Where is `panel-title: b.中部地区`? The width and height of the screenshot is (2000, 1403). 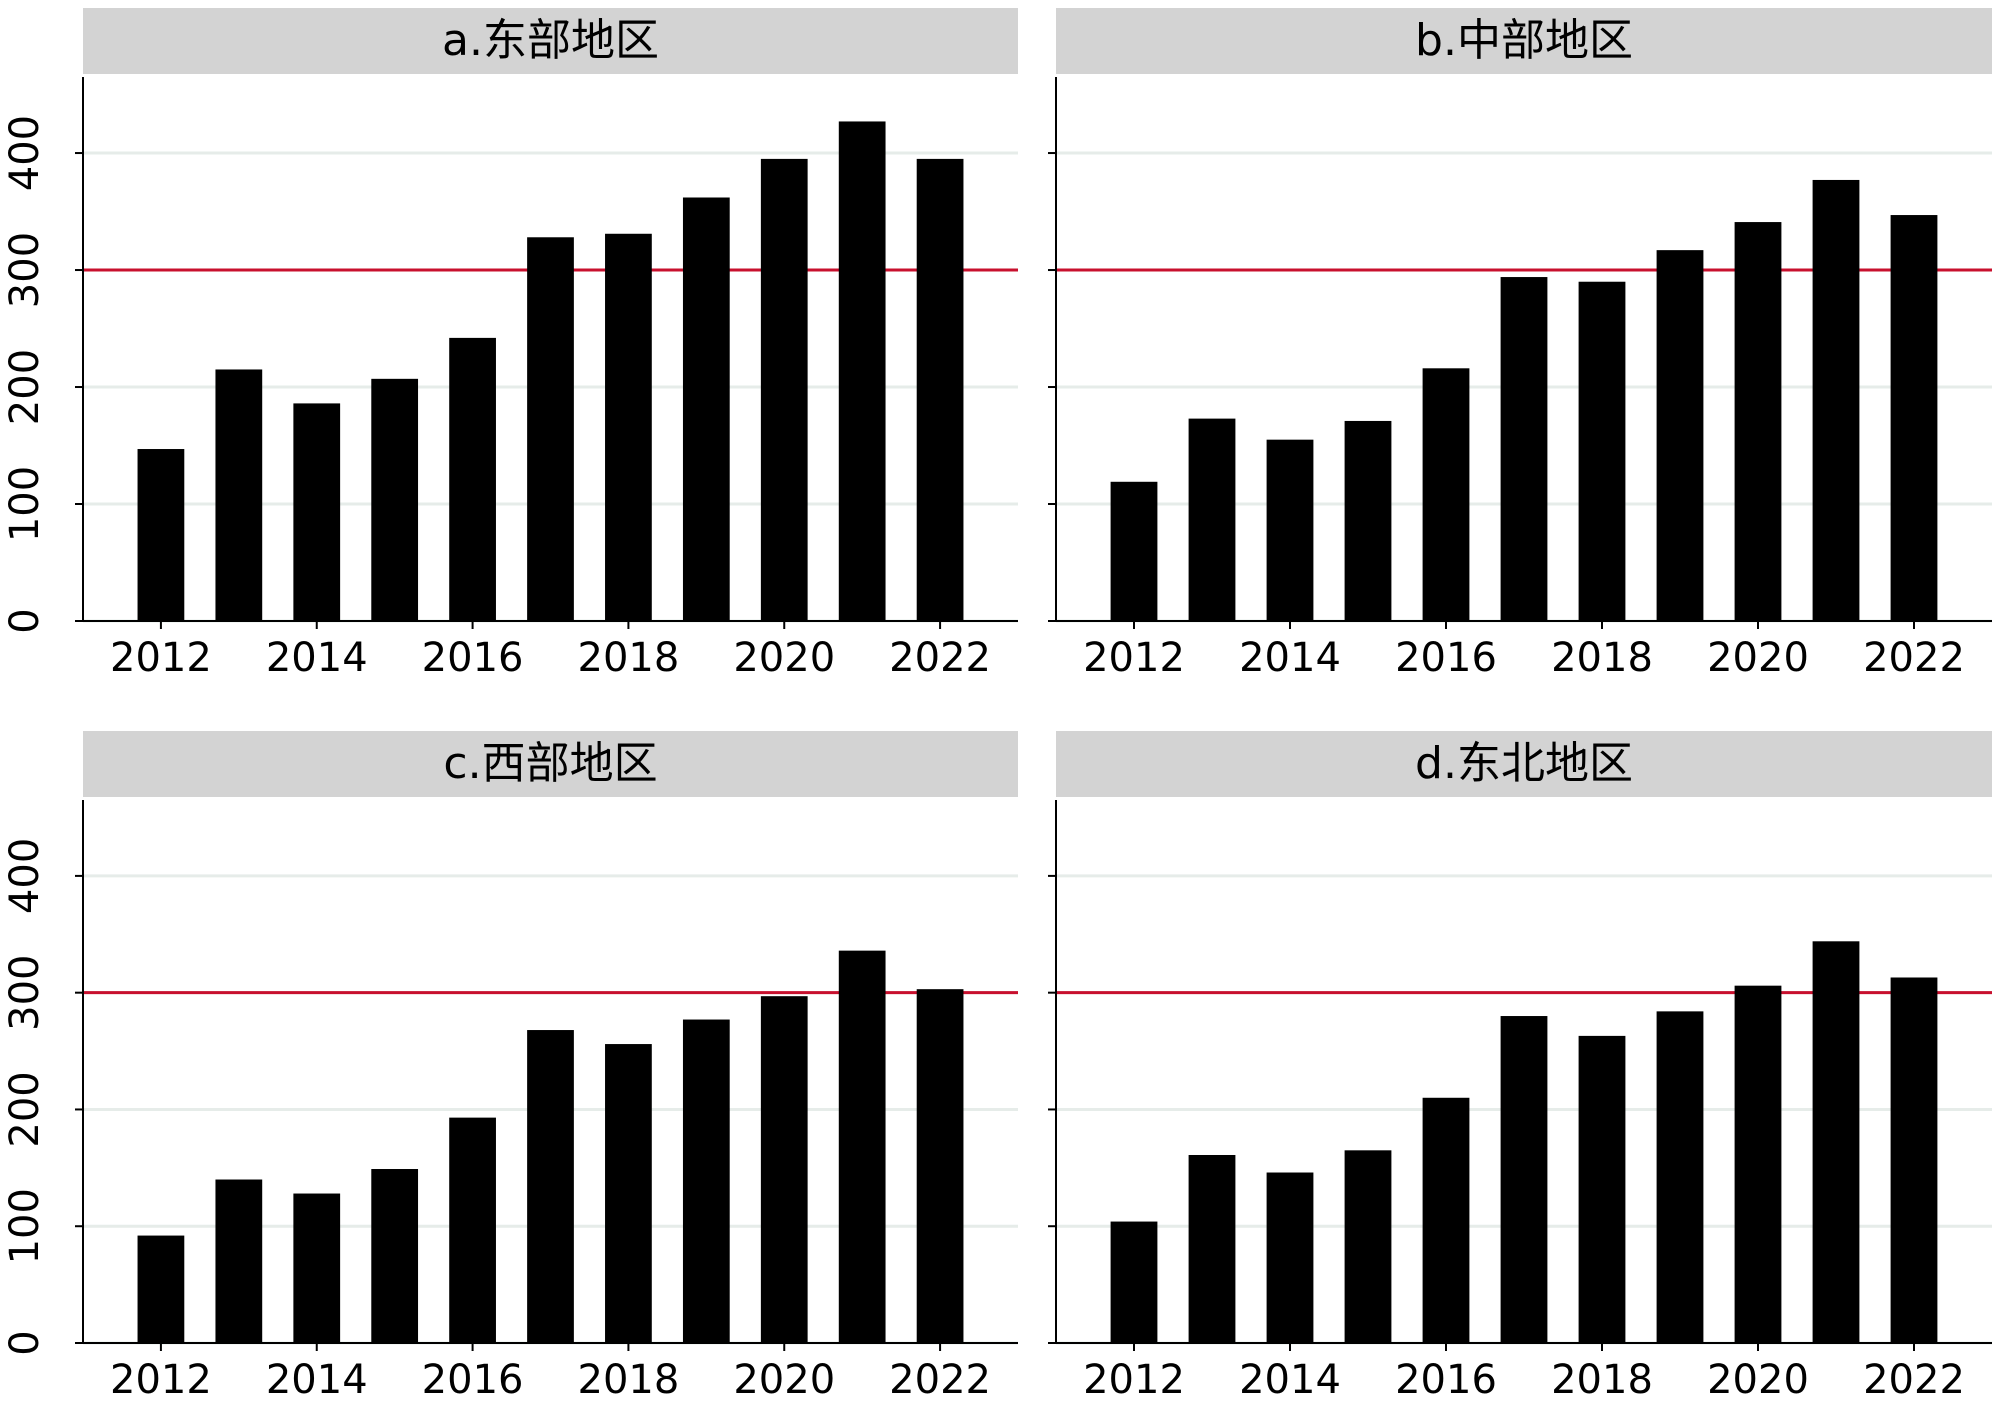 panel-title: b.中部地区 is located at coordinates (1524, 40).